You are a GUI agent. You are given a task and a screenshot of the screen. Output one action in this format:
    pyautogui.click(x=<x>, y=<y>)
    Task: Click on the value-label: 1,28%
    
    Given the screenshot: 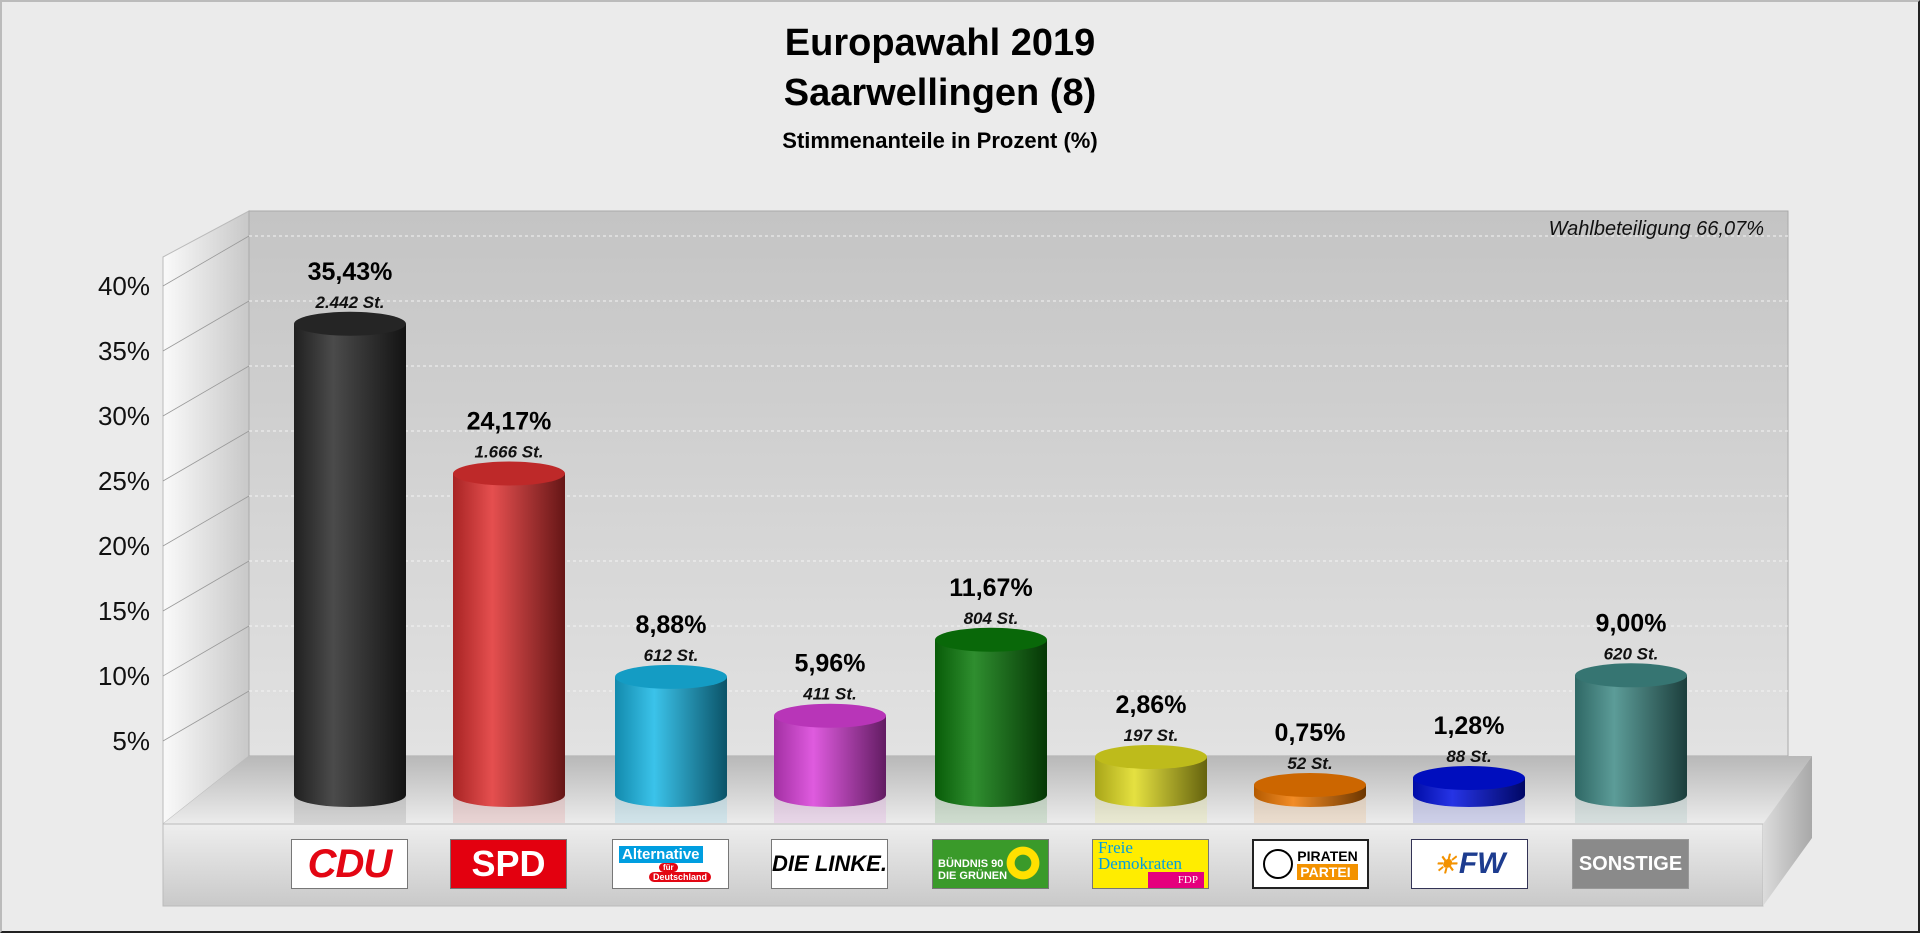 What is the action you would take?
    pyautogui.click(x=1469, y=726)
    